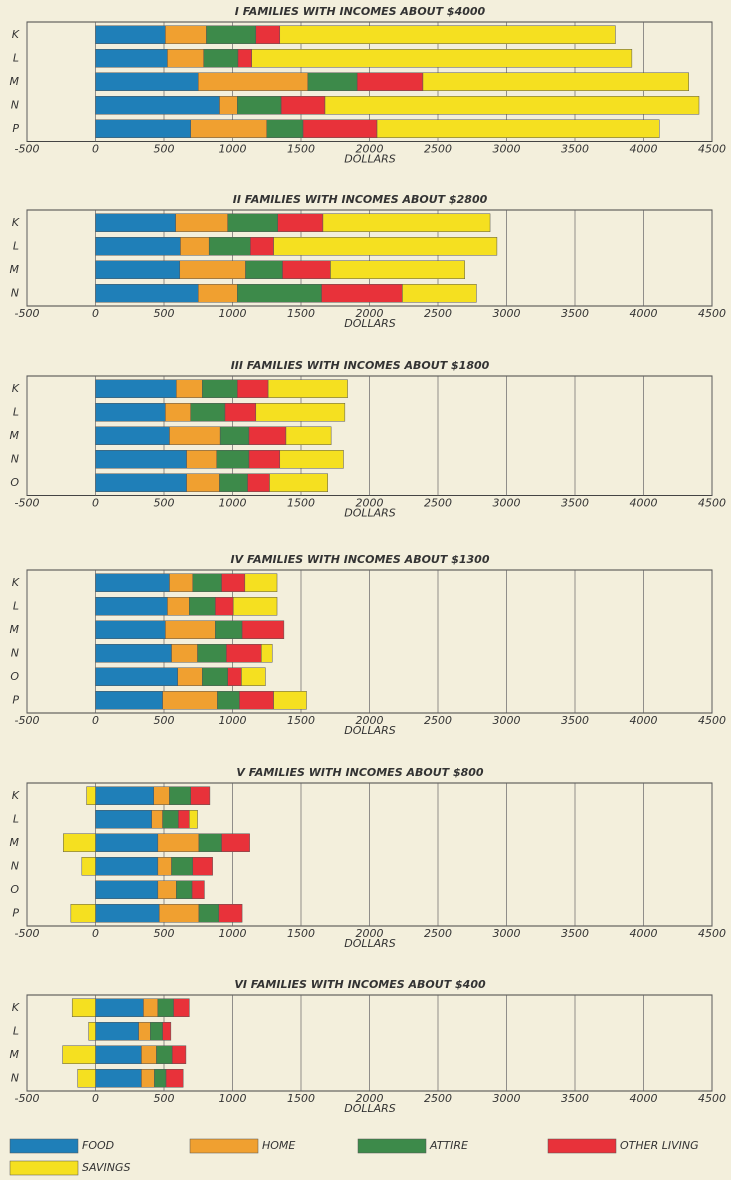  What do you see at coordinates (106, 1167) in the screenshot?
I see `legend-label: SAVINGS` at bounding box center [106, 1167].